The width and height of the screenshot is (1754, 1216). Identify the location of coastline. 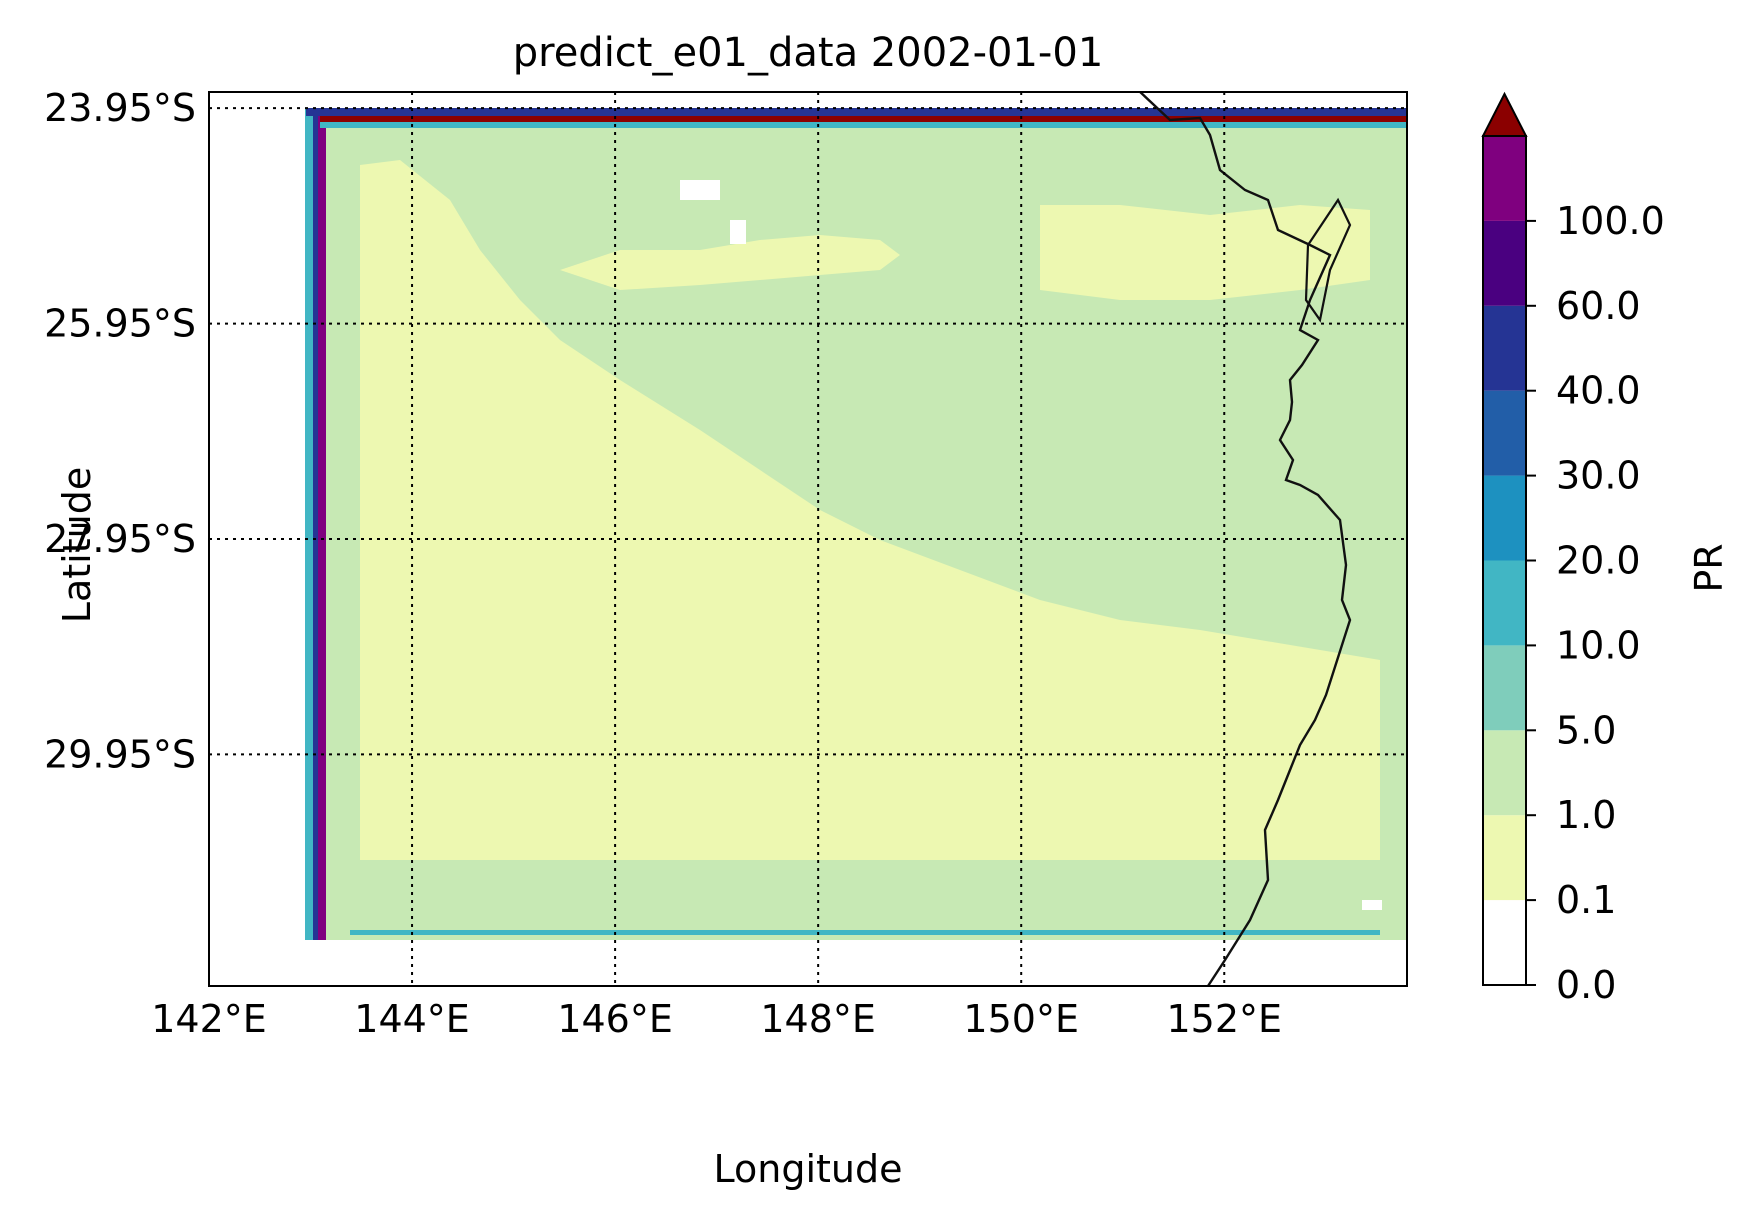
(1245, 539).